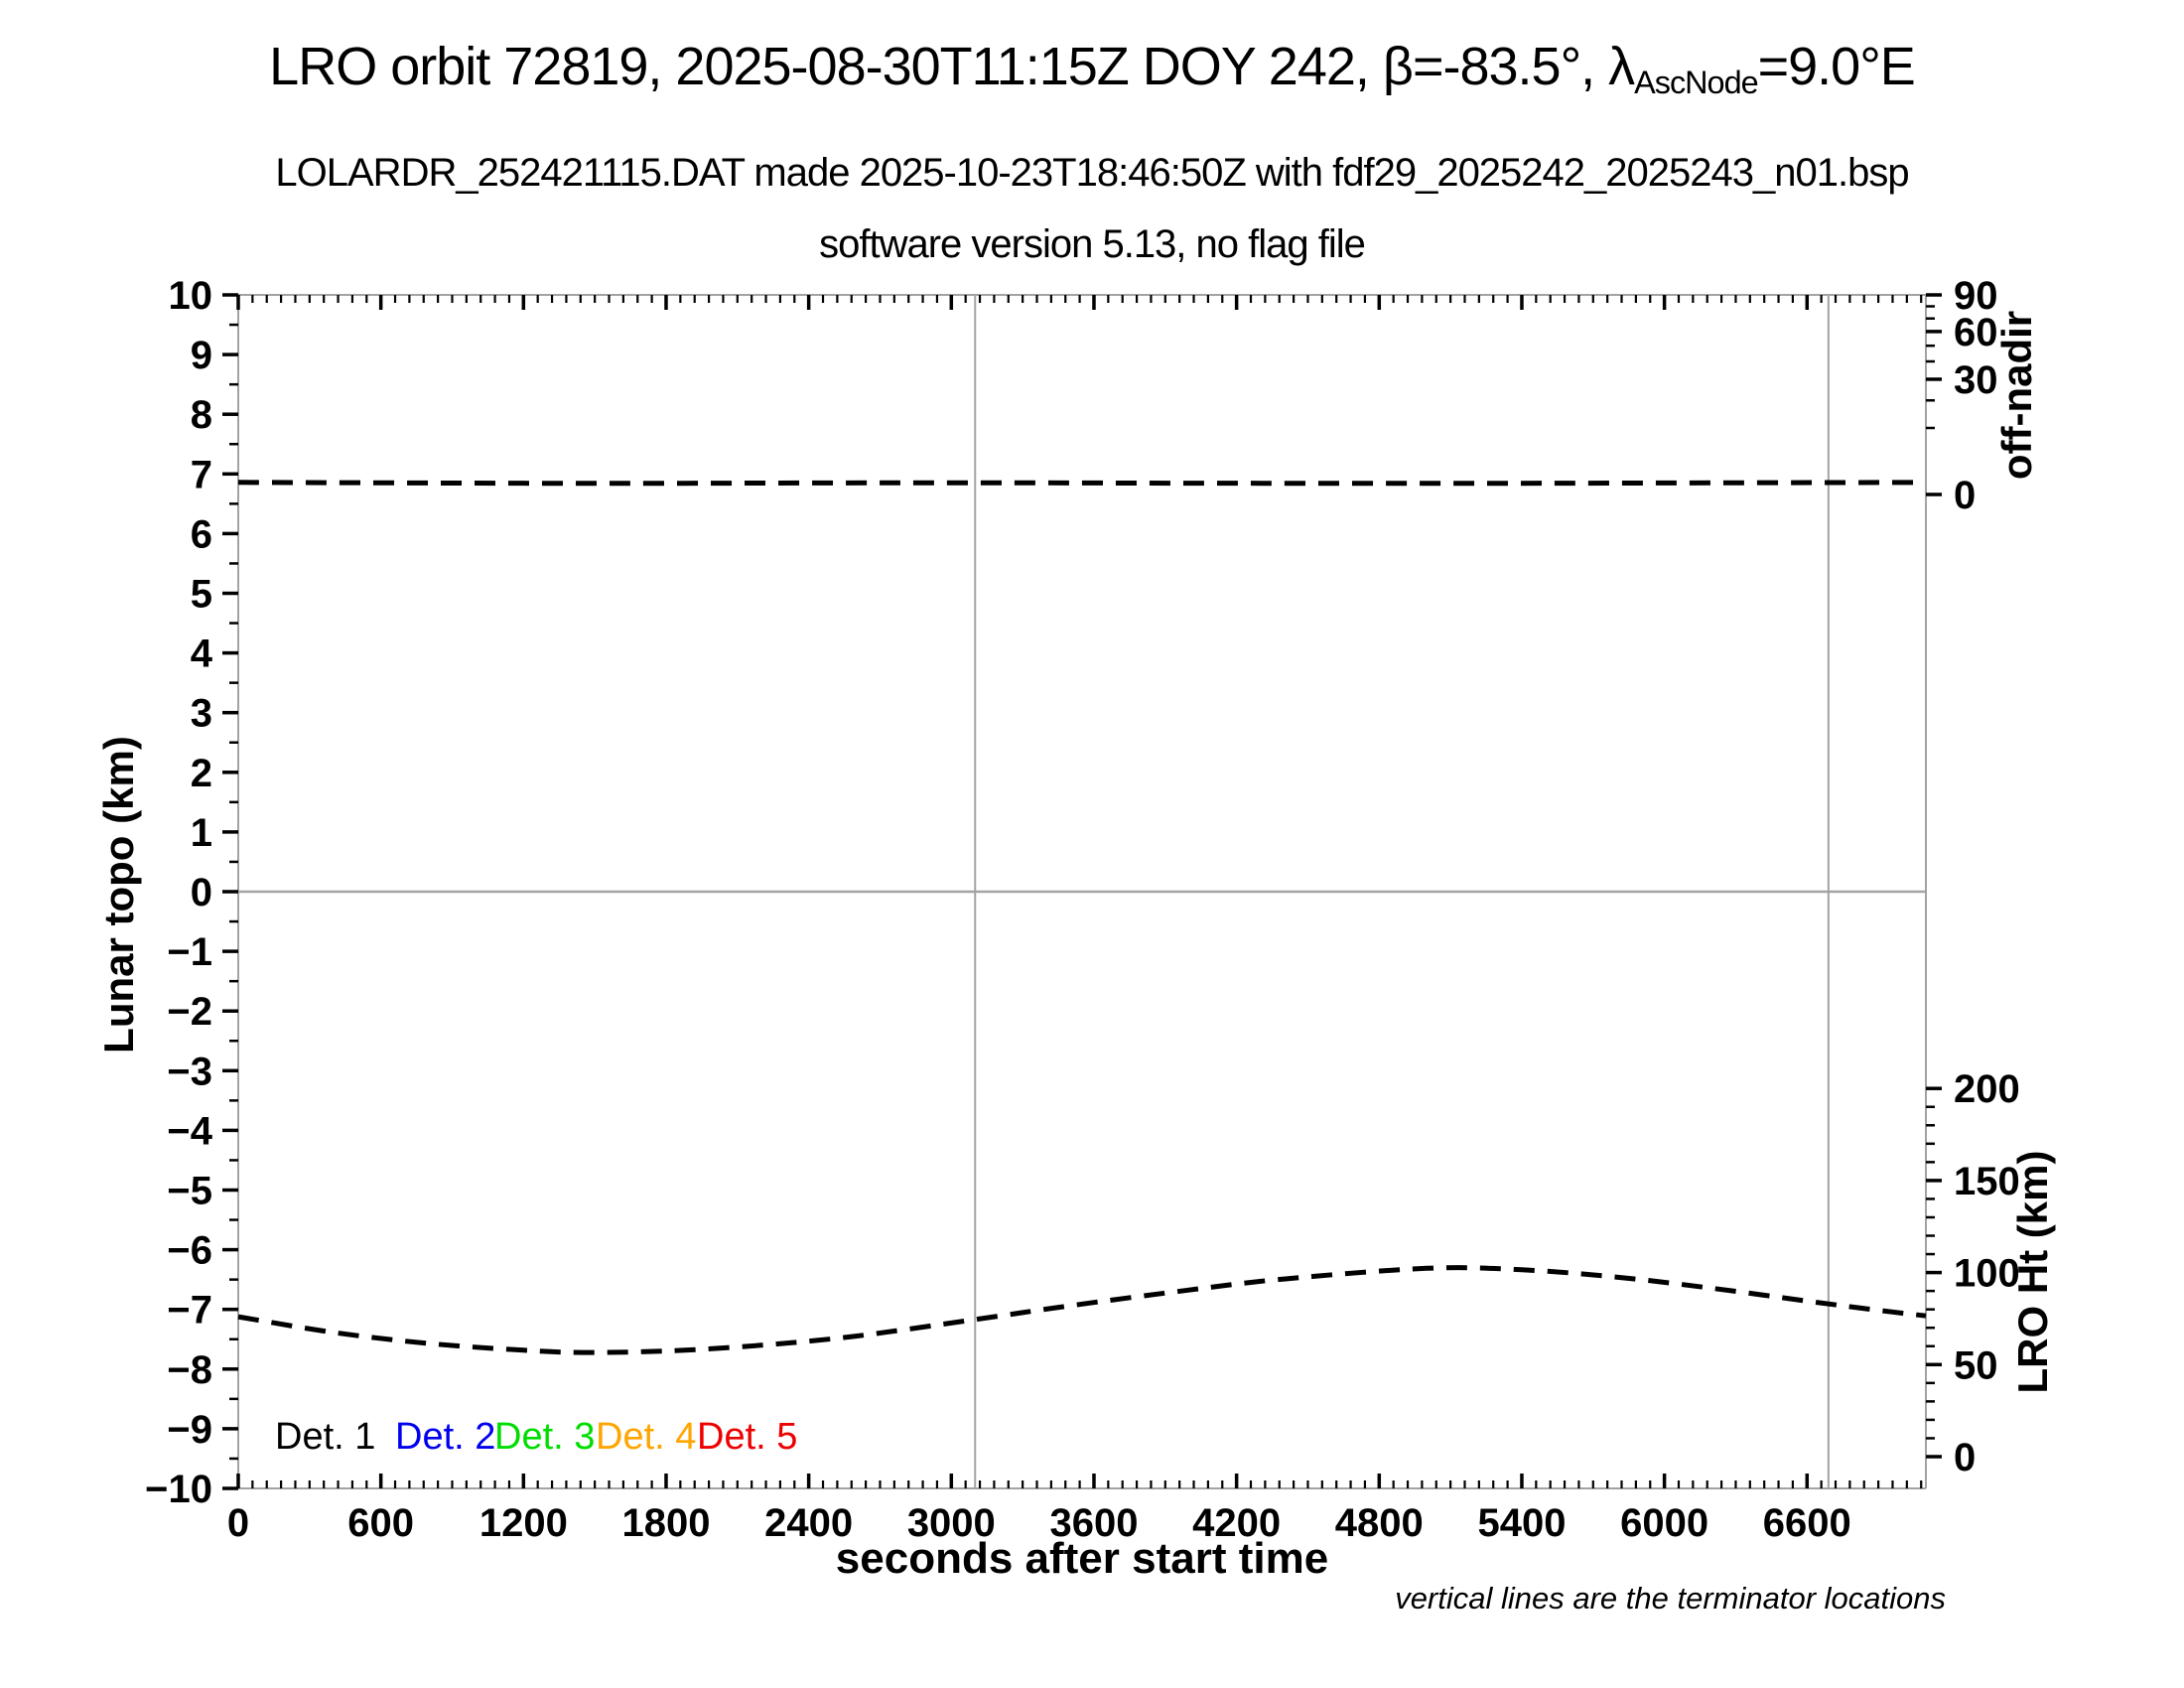 This screenshot has height=1688, width=2184. Describe the element at coordinates (189, 1131) in the screenshot. I see `y-tick-label: −4` at that location.